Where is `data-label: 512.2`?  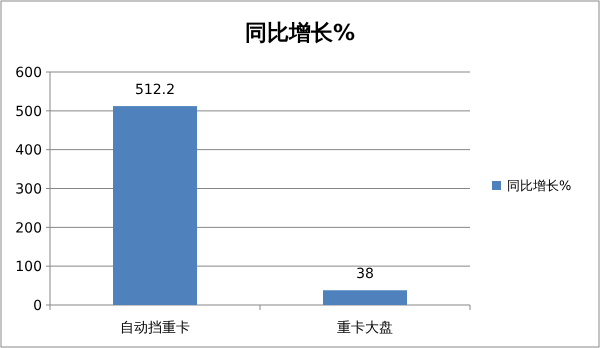
data-label: 512.2 is located at coordinates (155, 90).